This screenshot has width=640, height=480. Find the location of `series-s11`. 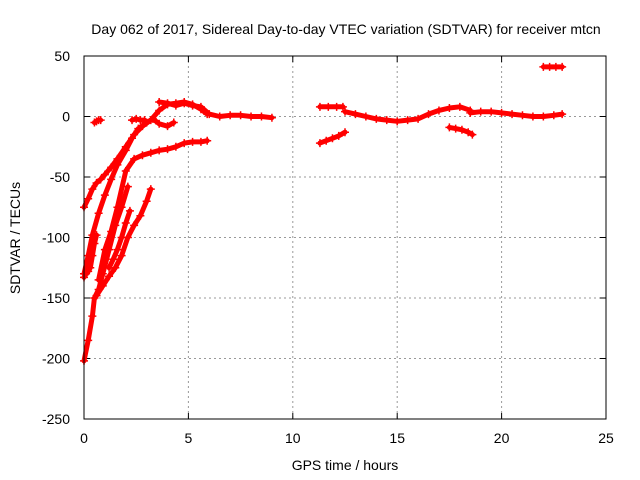

series-s11 is located at coordinates (332, 138).